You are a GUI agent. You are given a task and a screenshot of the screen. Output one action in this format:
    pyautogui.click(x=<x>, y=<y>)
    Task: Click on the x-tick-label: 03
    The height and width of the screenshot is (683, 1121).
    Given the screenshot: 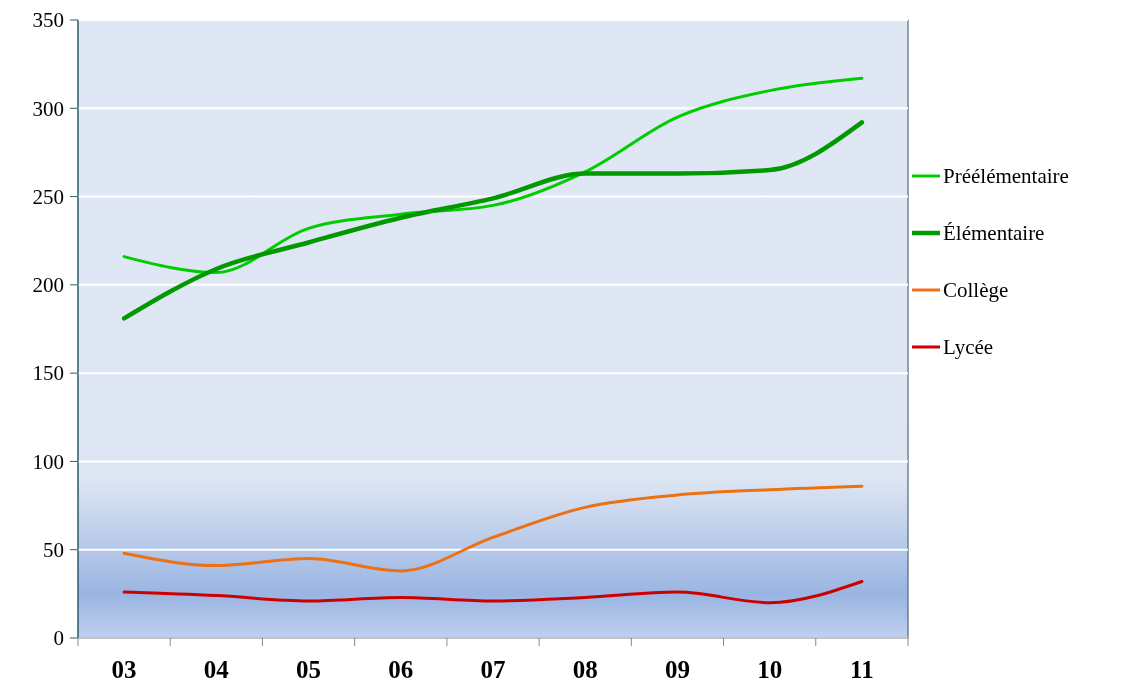 What is the action you would take?
    pyautogui.click(x=124, y=669)
    